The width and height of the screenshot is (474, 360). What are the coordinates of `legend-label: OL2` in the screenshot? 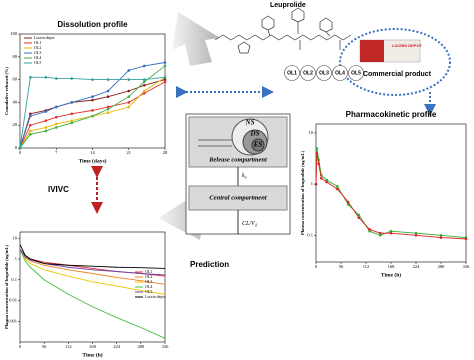 It's located at (148, 276).